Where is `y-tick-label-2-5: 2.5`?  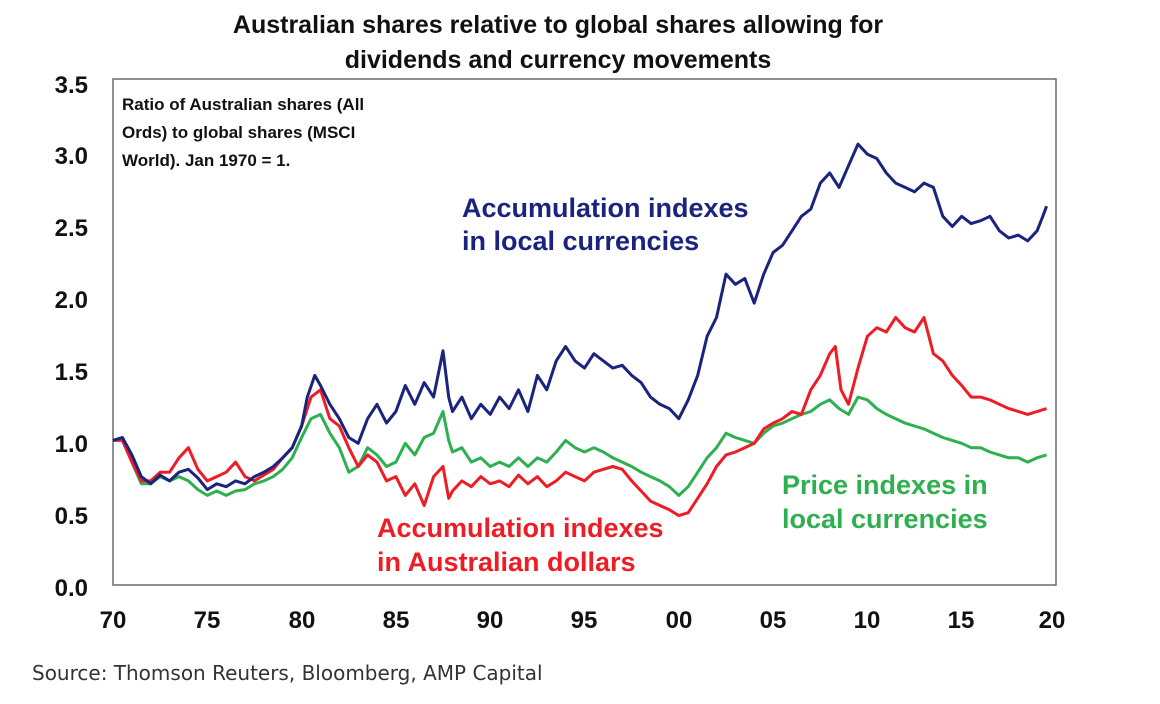
y-tick-label-2-5: 2.5 is located at coordinates (71, 228).